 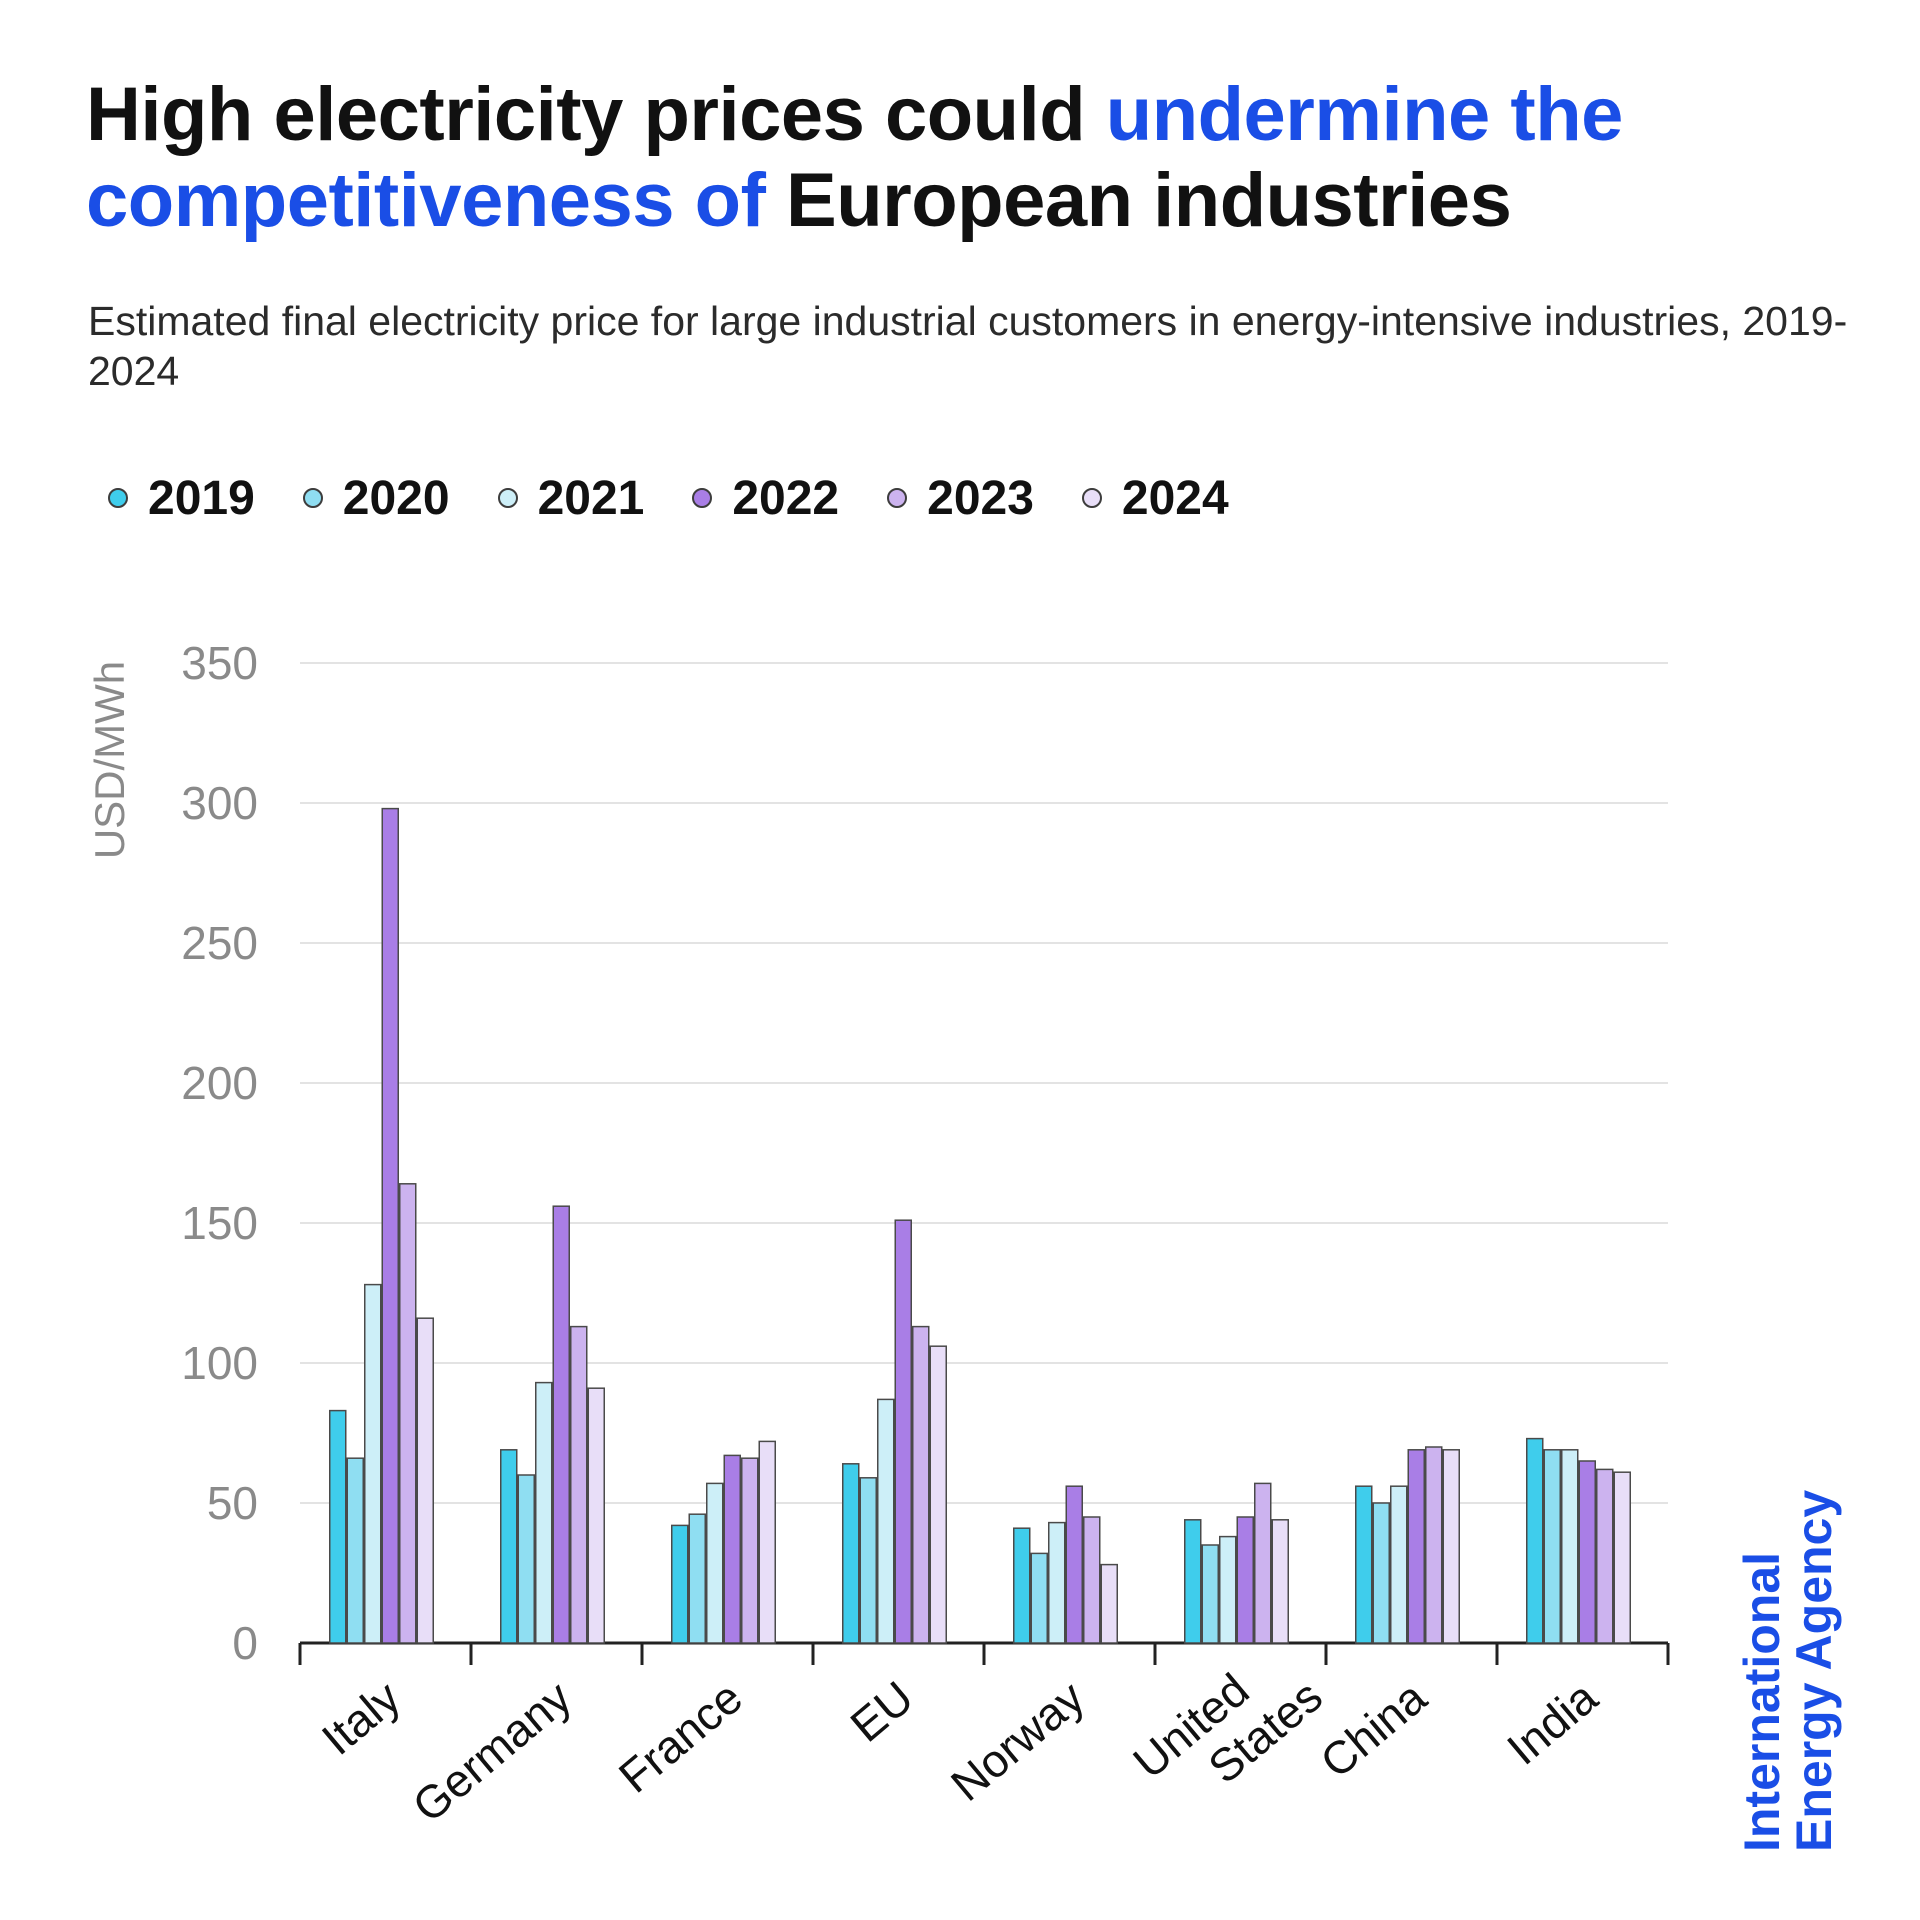 I want to click on legend-label-2020: 2020, so click(x=396, y=498).